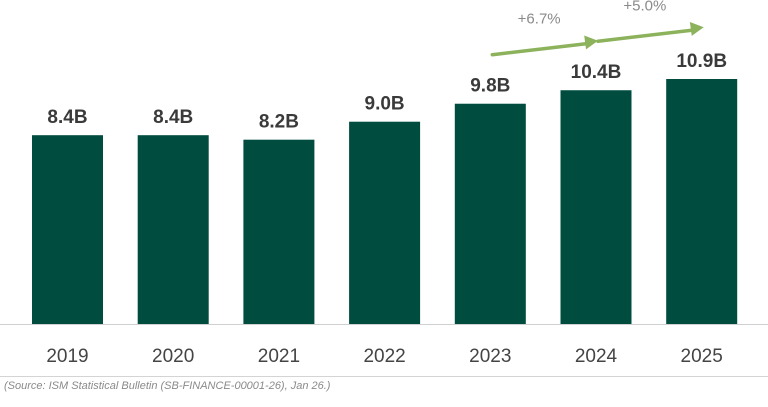 The image size is (768, 407). I want to click on x-tick-label-2019: 2019, so click(67, 356).